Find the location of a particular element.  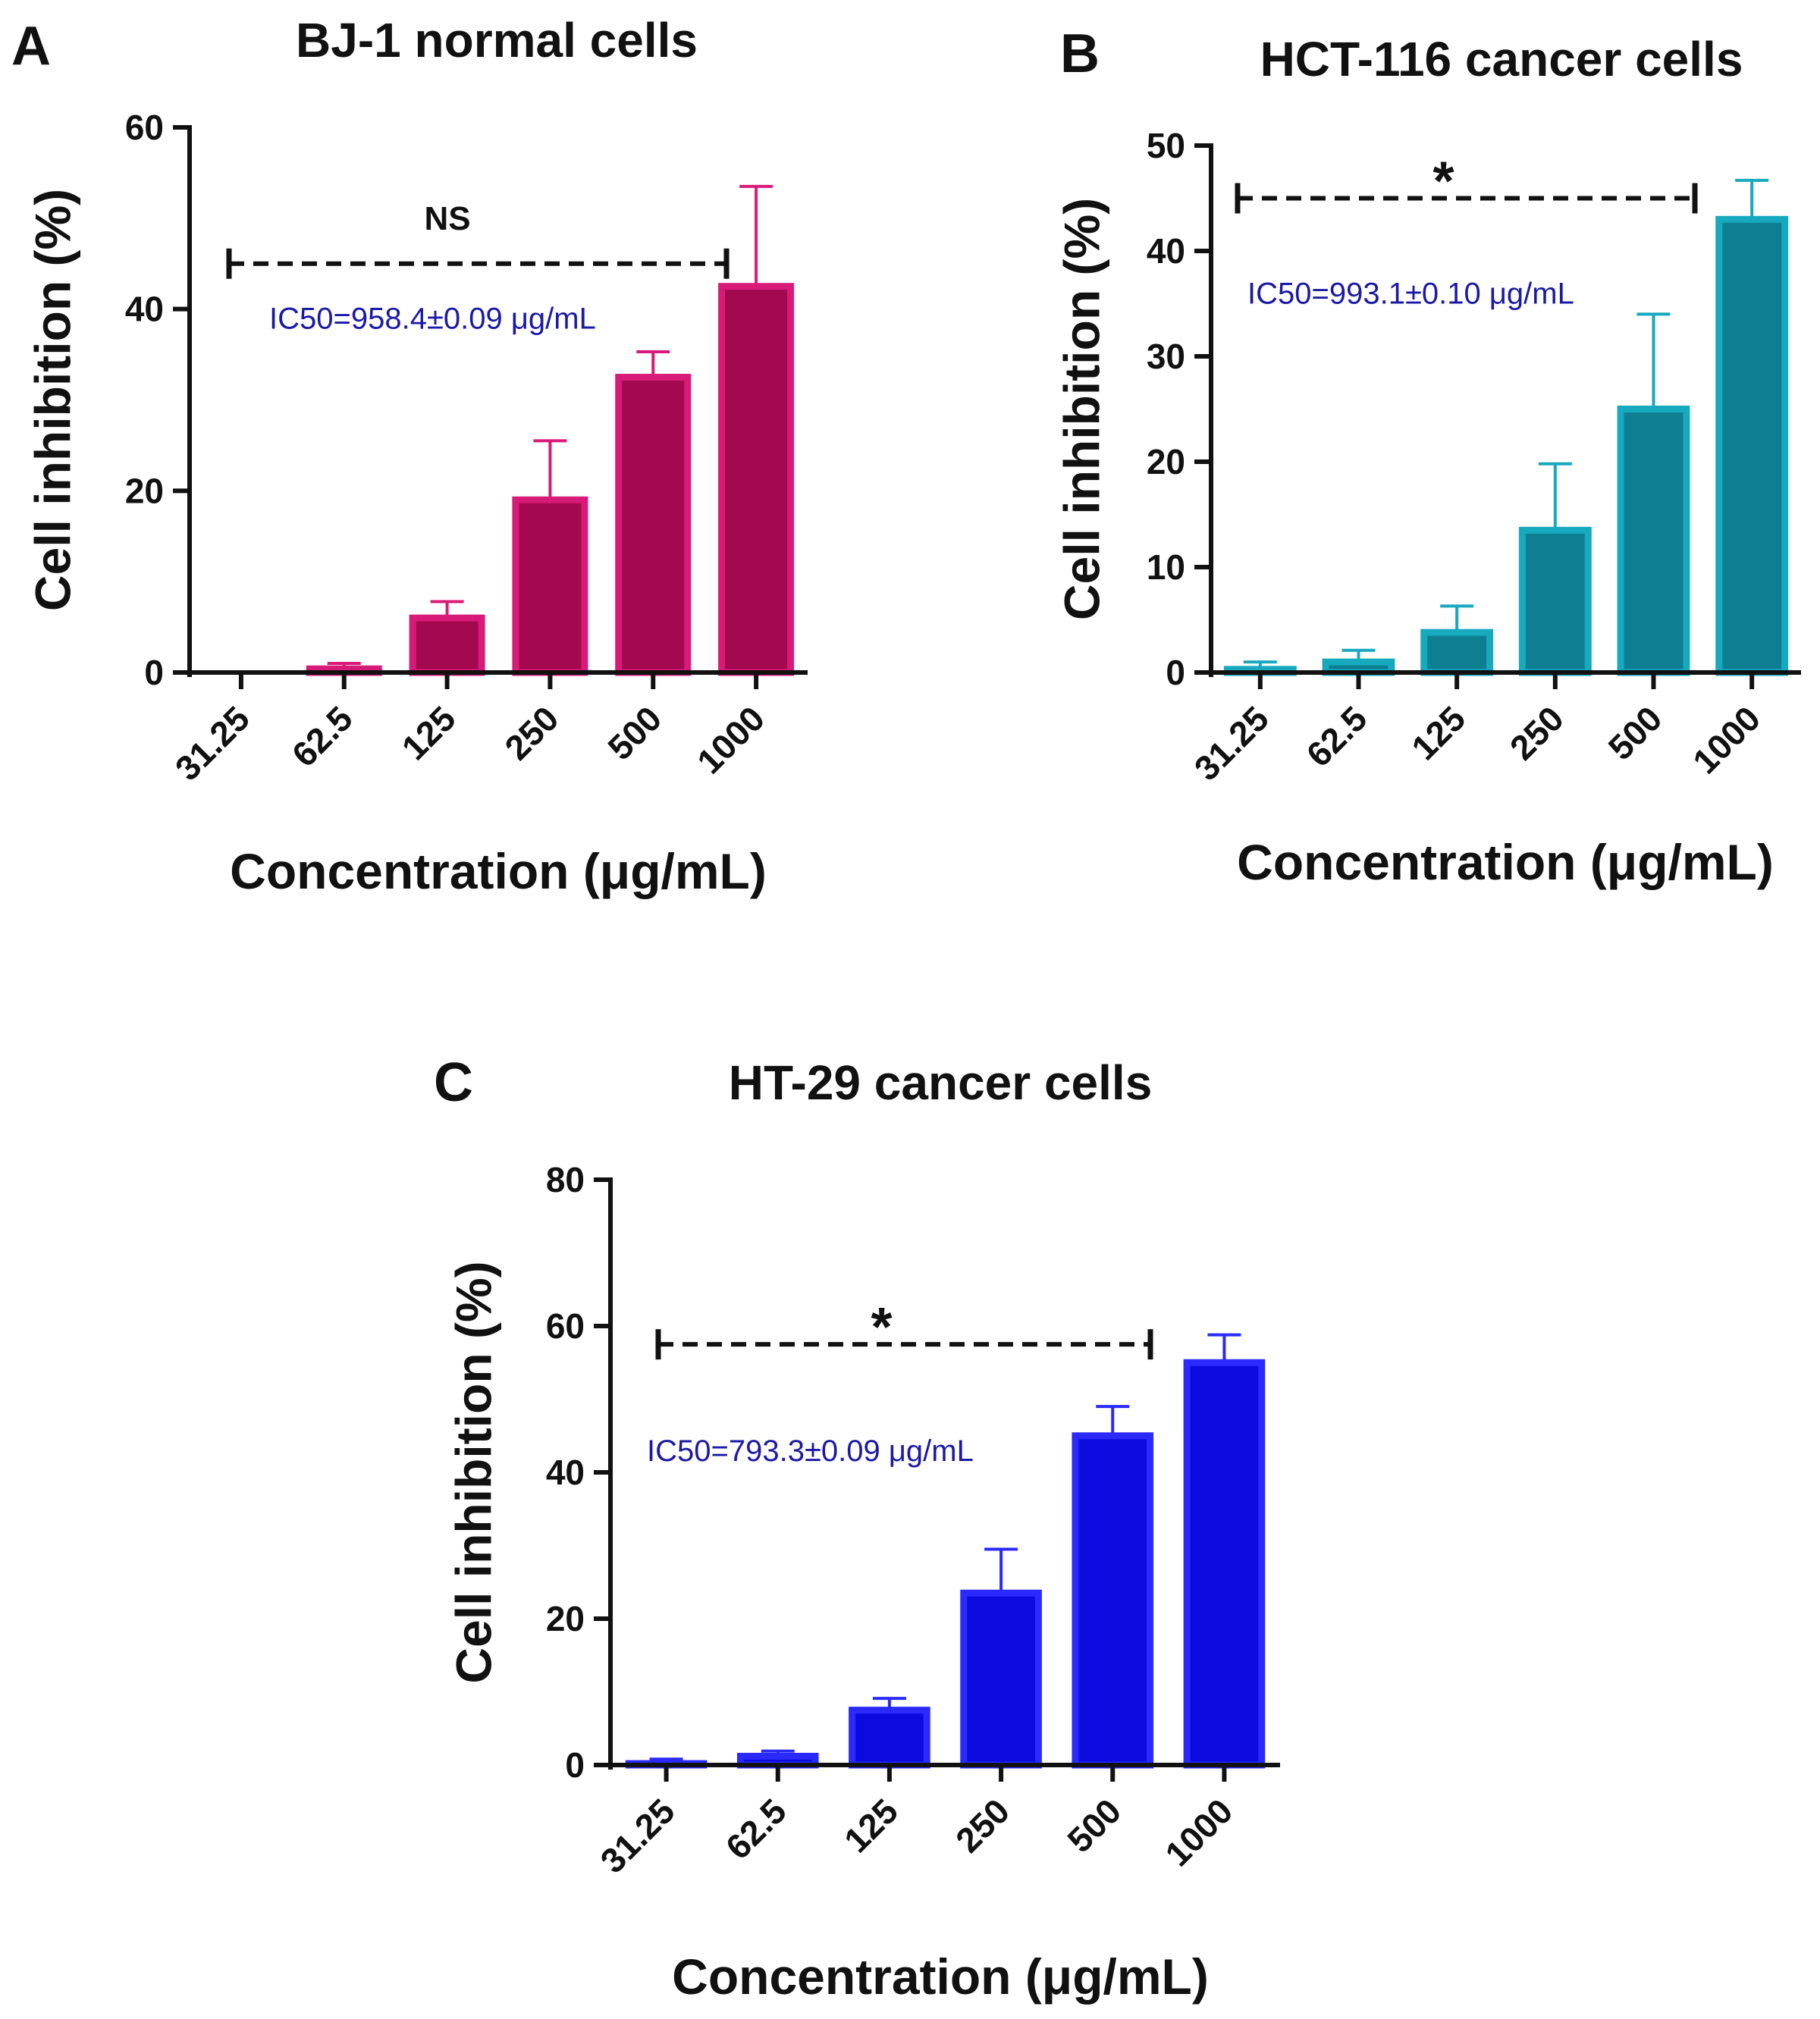

panel-c-x-tick-label-62.5: 62.5 is located at coordinates (756, 1829).